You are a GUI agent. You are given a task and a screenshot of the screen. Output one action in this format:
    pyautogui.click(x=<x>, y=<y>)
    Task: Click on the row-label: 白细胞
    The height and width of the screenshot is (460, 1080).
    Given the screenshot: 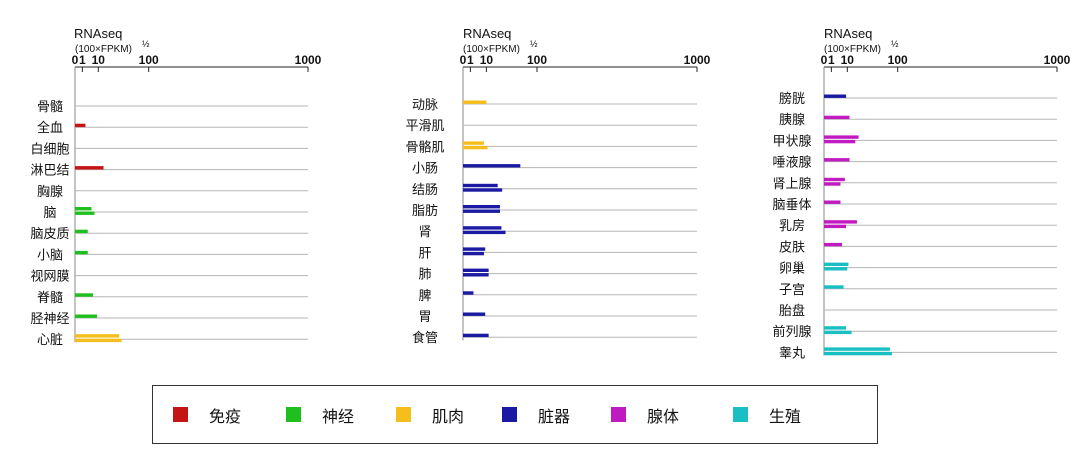 What is the action you would take?
    pyautogui.click(x=49, y=149)
    